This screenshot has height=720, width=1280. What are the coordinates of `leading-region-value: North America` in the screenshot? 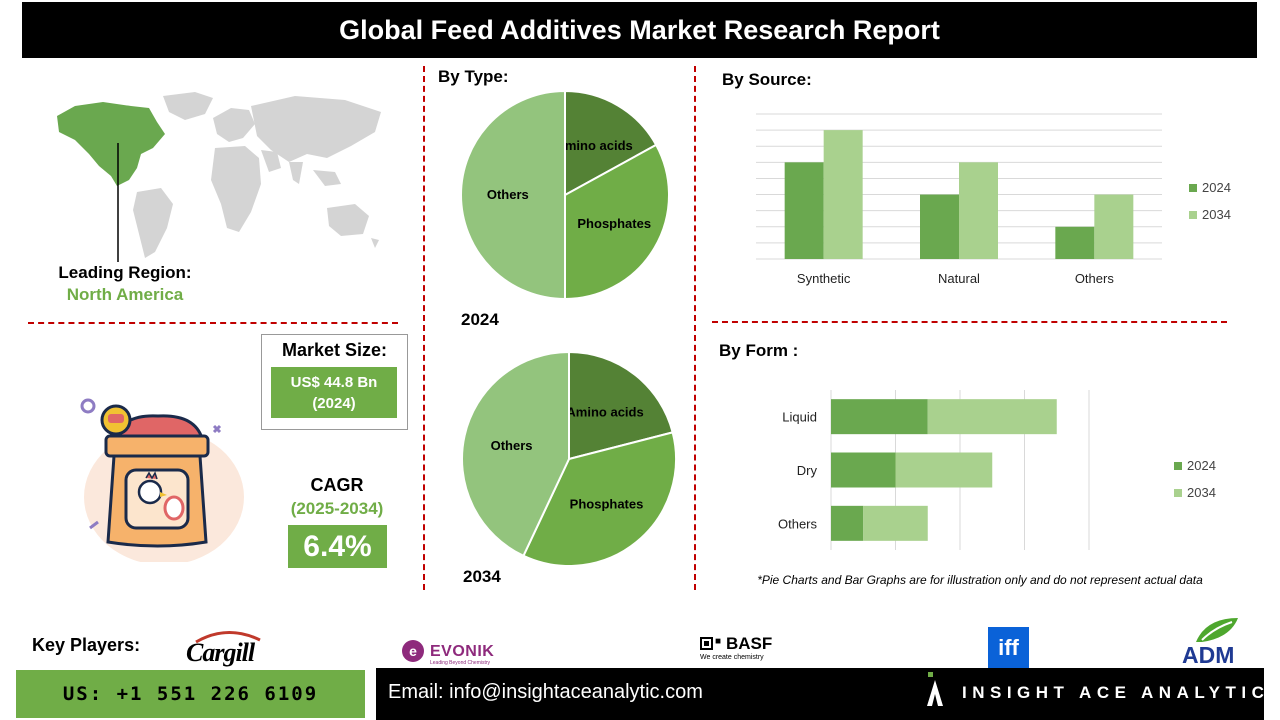 It's located at (125, 294).